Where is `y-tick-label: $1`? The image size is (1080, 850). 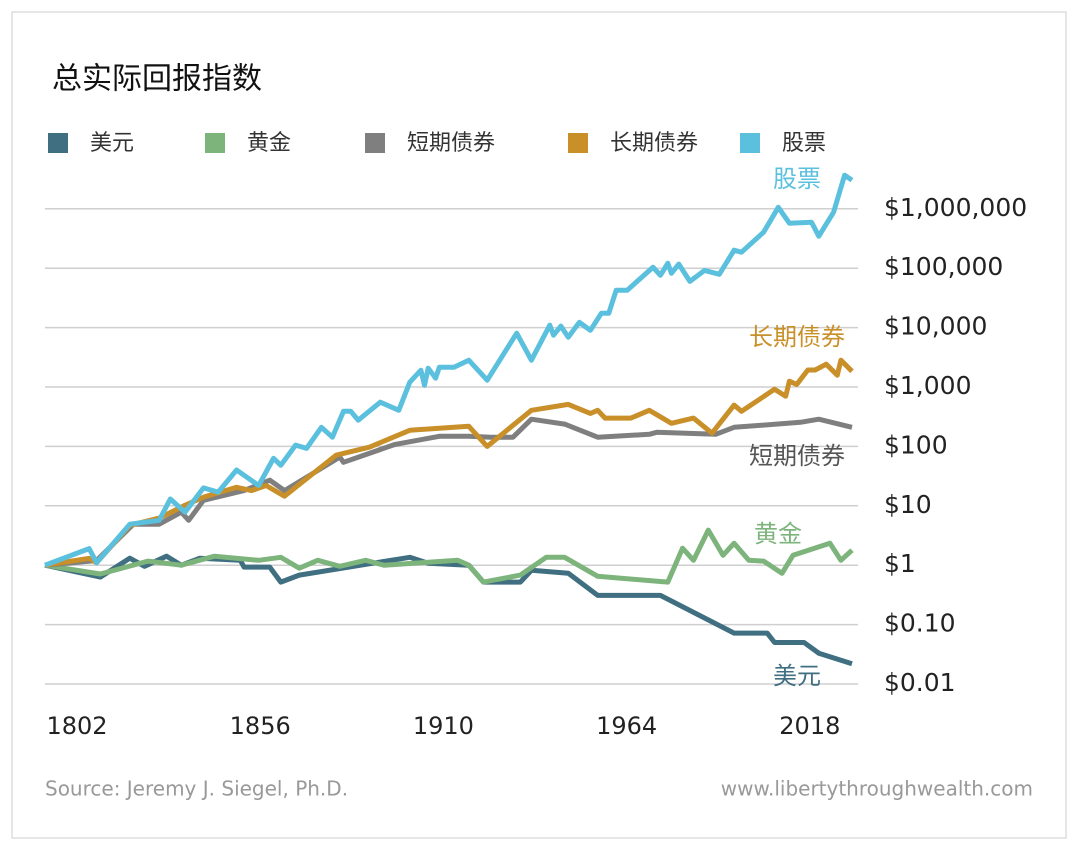
y-tick-label: $1 is located at coordinates (900, 563).